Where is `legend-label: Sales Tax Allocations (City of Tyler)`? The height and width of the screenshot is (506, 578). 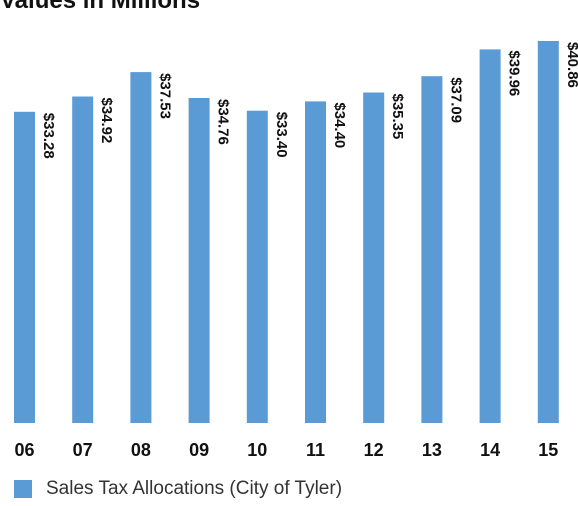 legend-label: Sales Tax Allocations (City of Tyler) is located at coordinates (194, 488).